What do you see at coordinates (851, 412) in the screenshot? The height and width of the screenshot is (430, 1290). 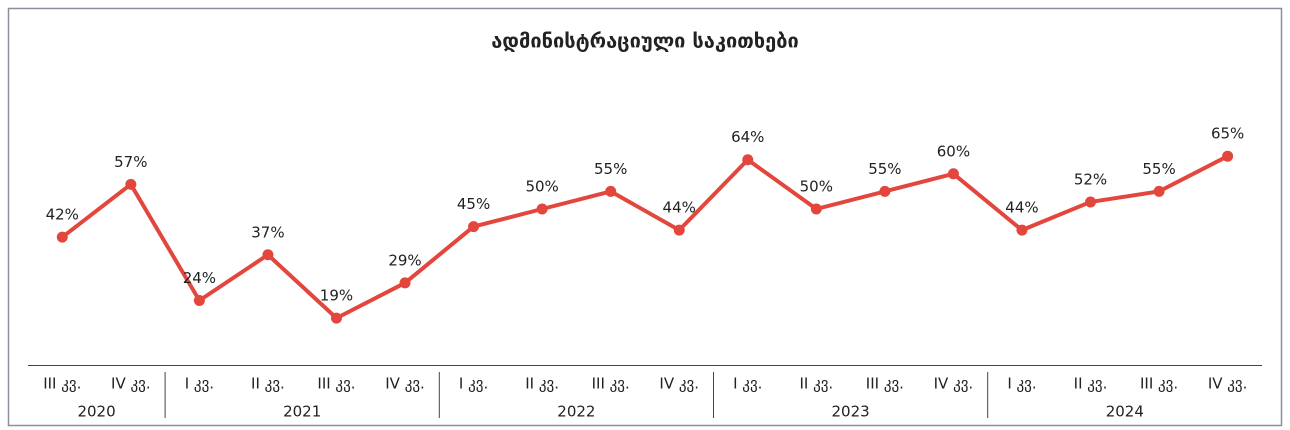 I see `x-group-label: 2023` at bounding box center [851, 412].